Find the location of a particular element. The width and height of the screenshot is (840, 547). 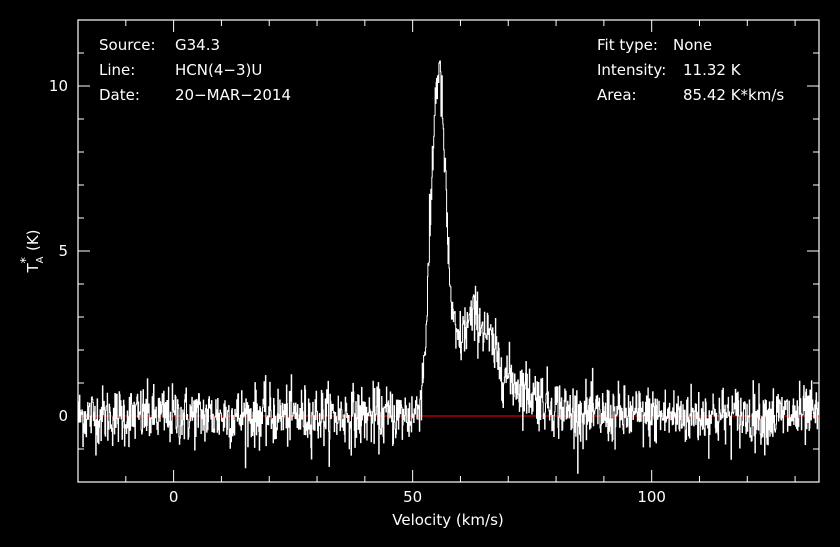

date-label: Date: is located at coordinates (119, 95).